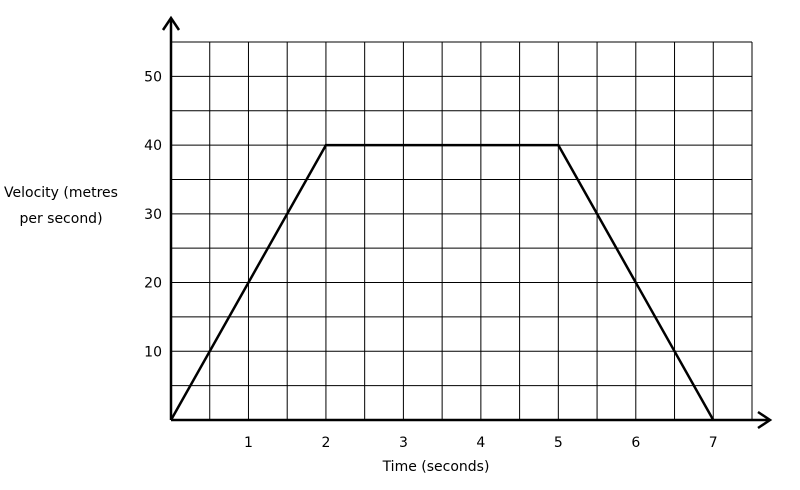 The width and height of the screenshot is (800, 490). I want to click on y-tick-label: 30, so click(153, 215).